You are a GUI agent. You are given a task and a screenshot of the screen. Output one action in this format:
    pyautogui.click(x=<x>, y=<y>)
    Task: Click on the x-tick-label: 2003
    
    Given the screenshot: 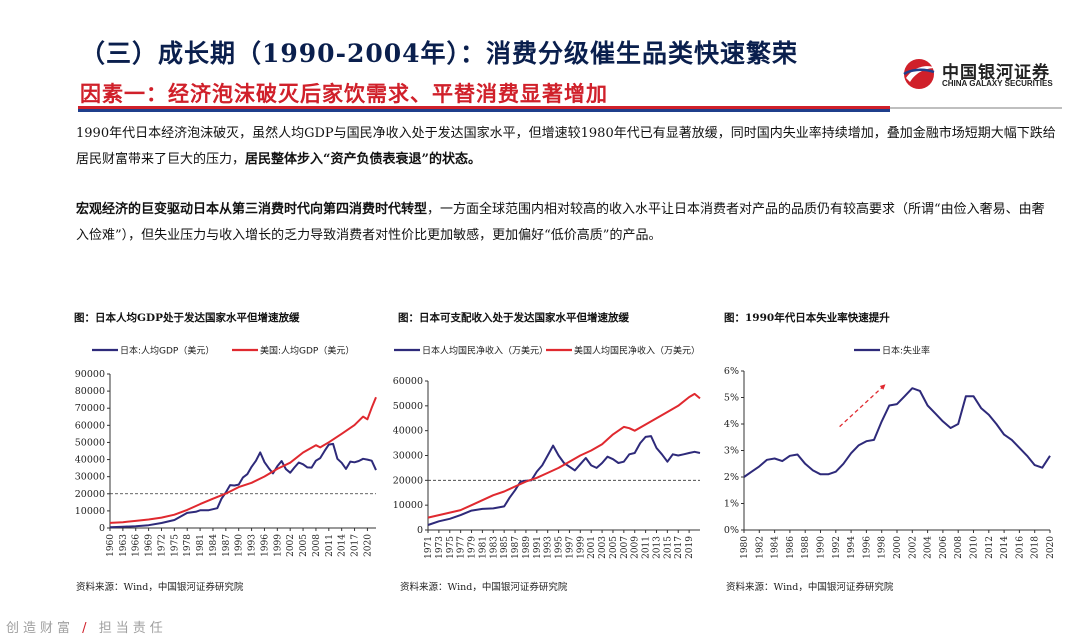 What is the action you would take?
    pyautogui.click(x=603, y=547)
    